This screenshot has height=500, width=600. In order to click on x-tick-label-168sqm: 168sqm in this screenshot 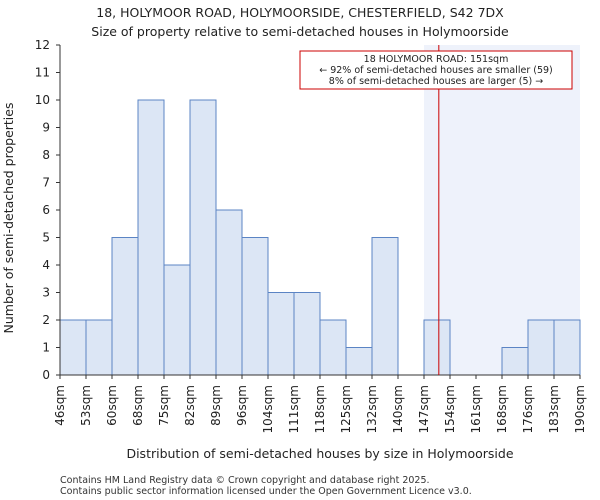, I will do `click(502, 409)`.